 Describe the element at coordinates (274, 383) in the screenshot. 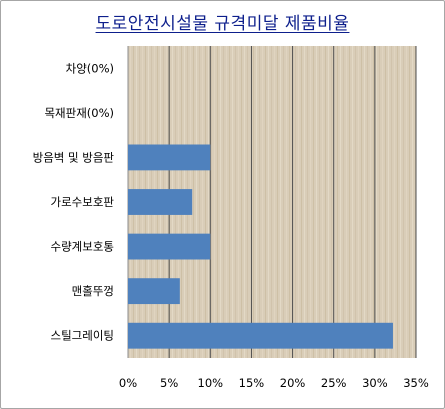

I see `tick-labels: 0% 5% 10% 15% 20% 25% 30% 35%` at that location.